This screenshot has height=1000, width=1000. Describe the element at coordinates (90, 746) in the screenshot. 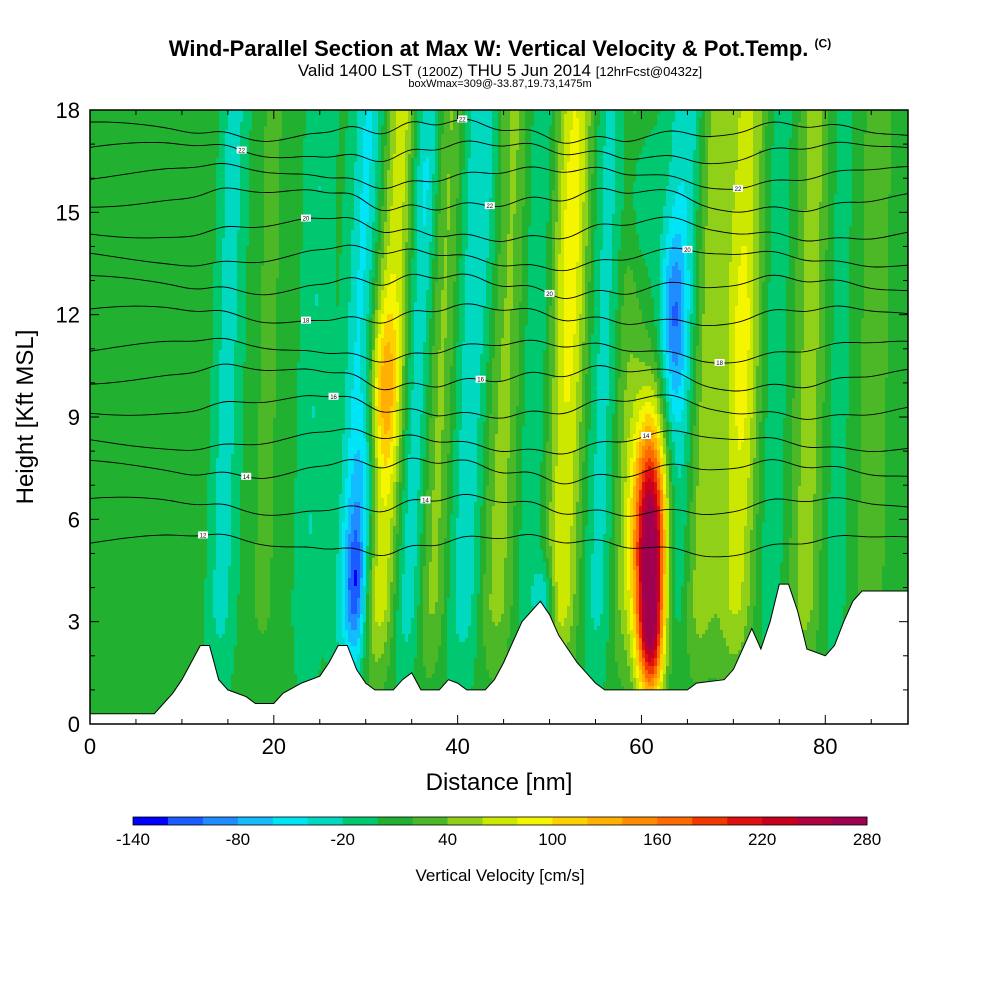

I see `x-tick-label: 0` at that location.